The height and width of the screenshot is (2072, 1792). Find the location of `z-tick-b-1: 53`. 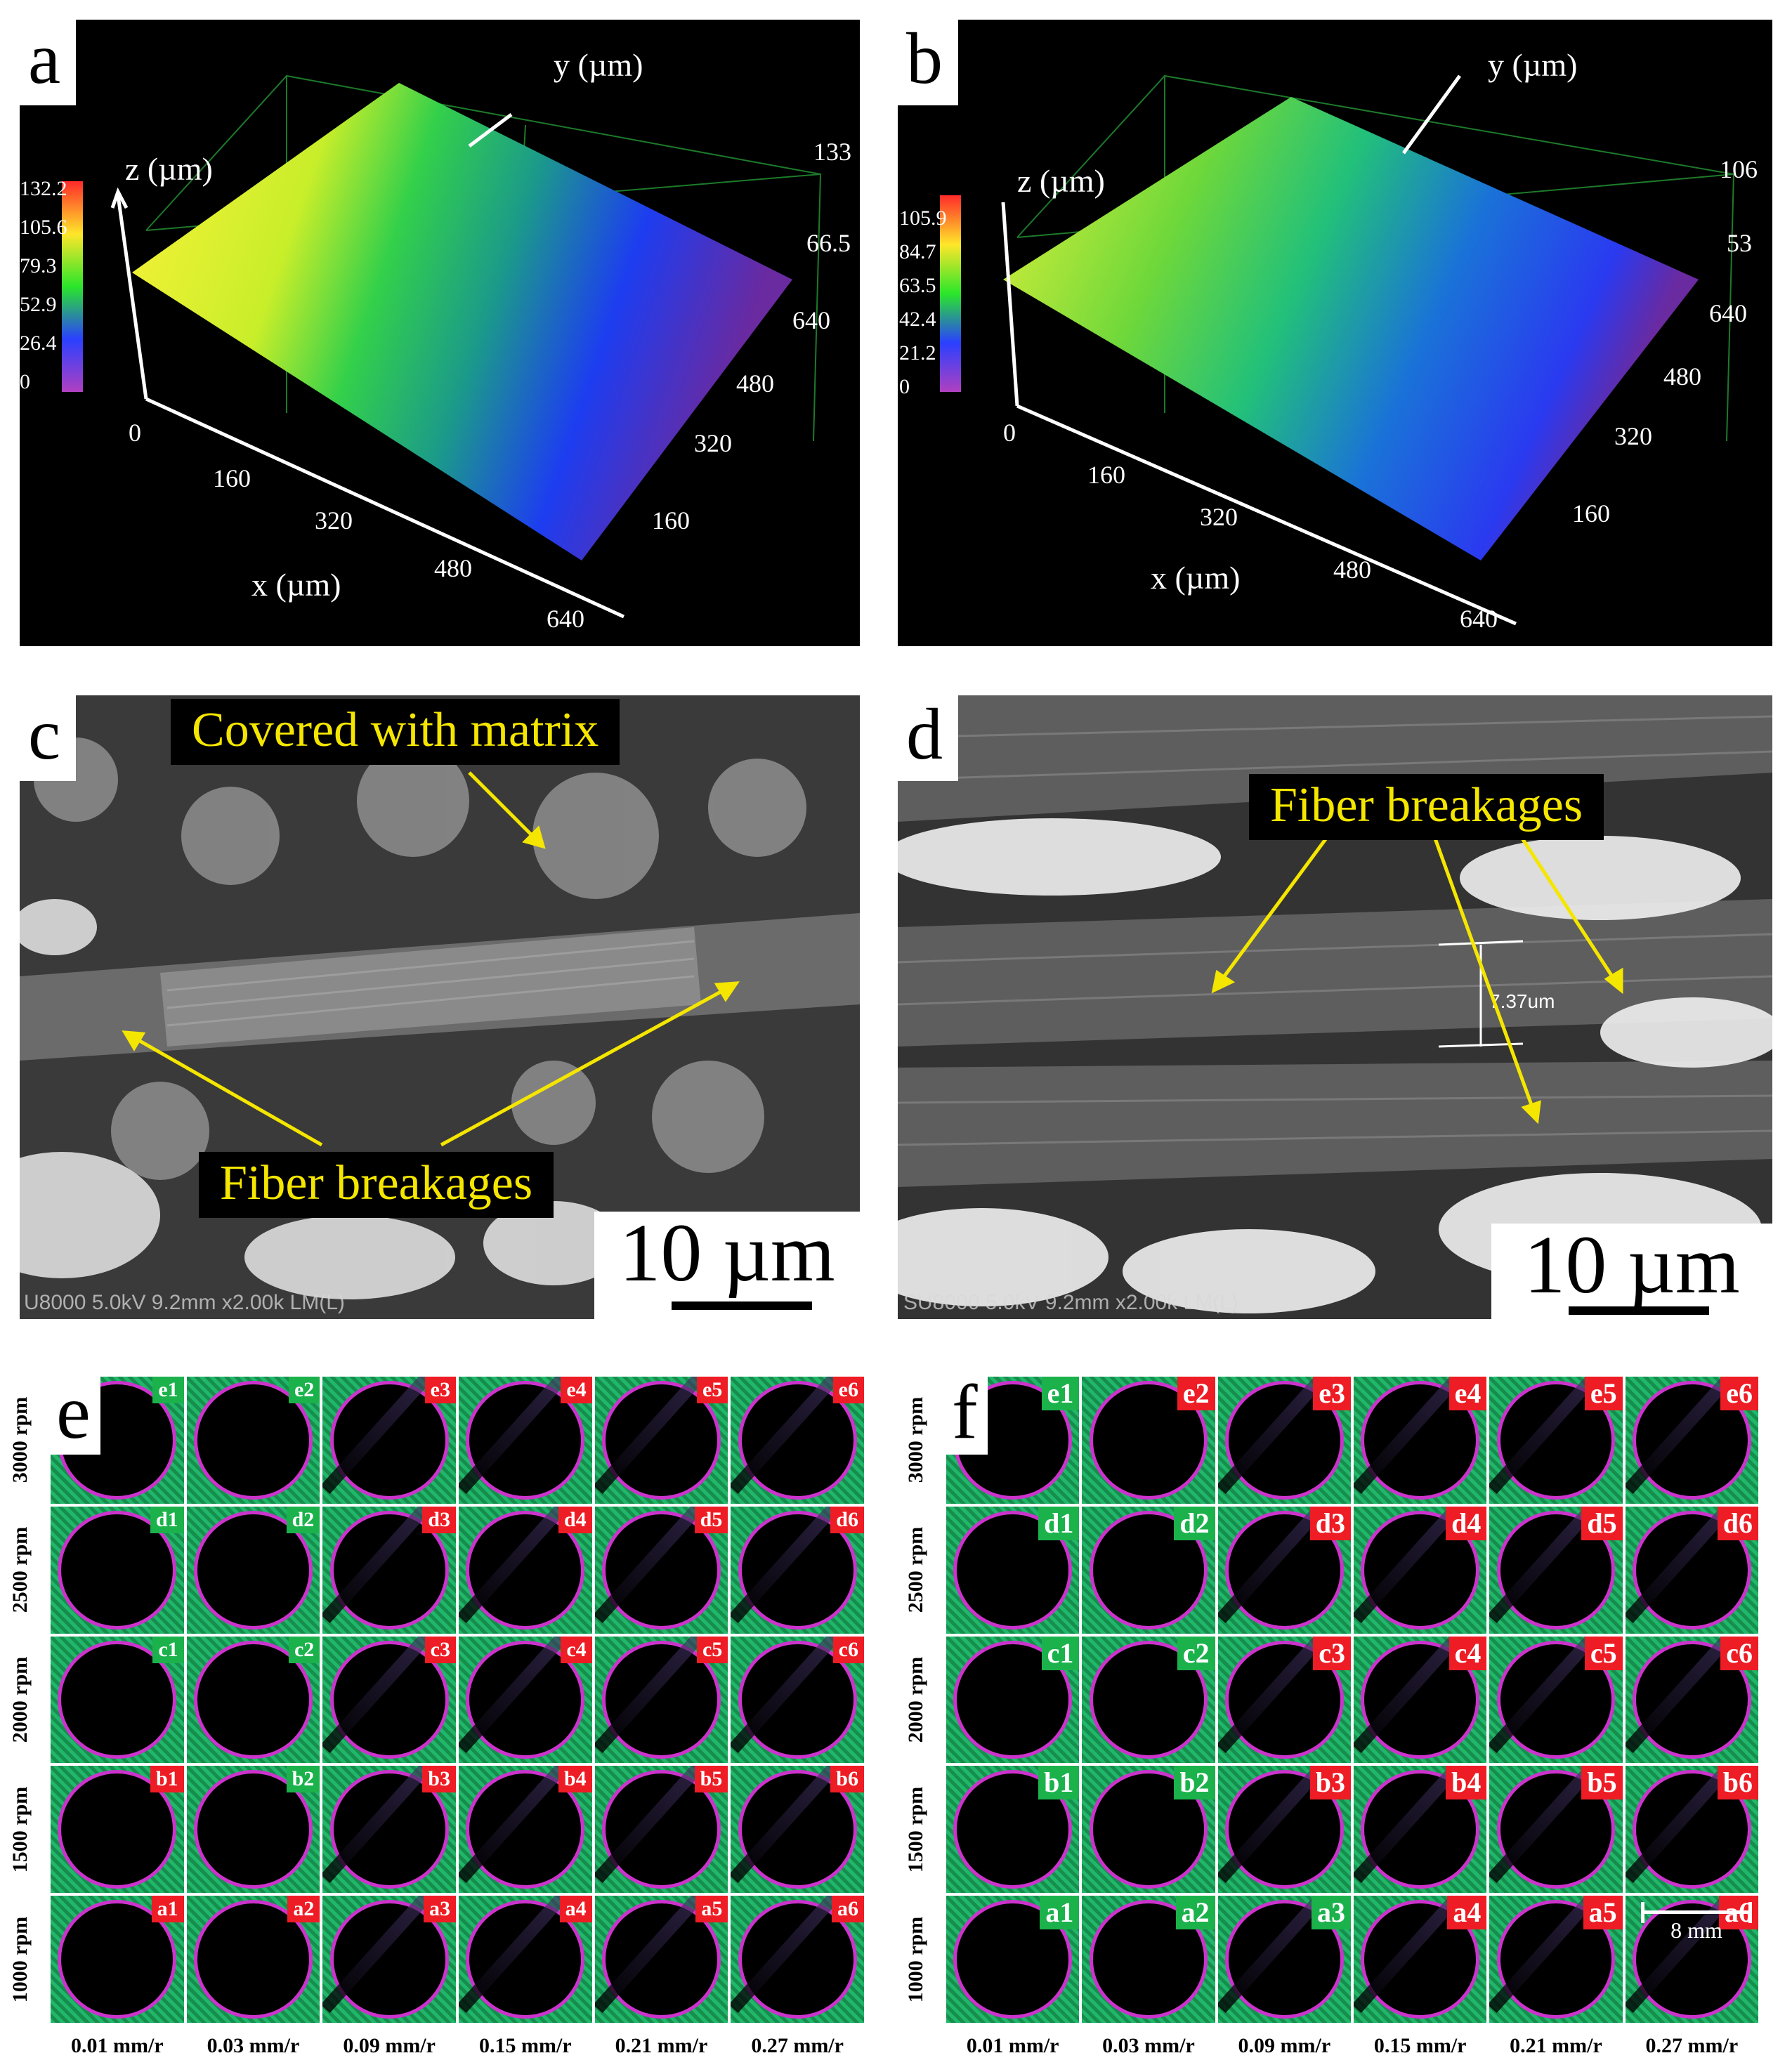

z-tick-b-1: 53 is located at coordinates (1739, 243).